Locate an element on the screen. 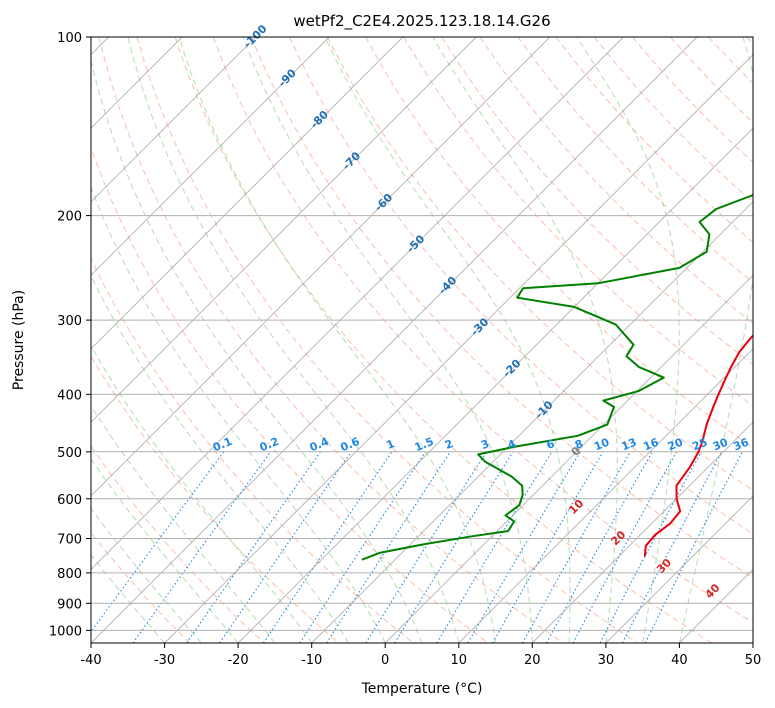 This screenshot has height=708, width=775. mixing-ratio-label: 20 is located at coordinates (675, 445).